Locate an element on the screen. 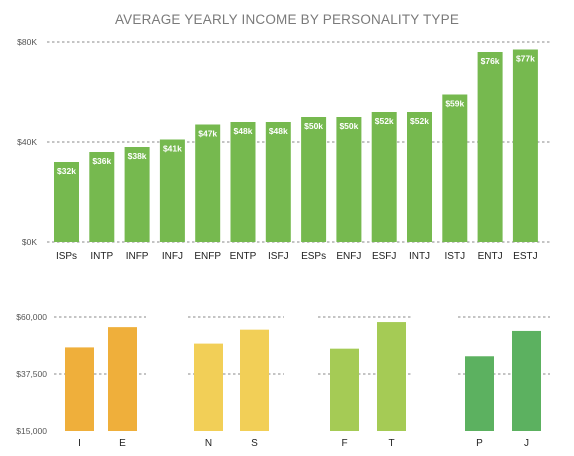 This screenshot has width=574, height=456. top-bar-intp is located at coordinates (102, 197).